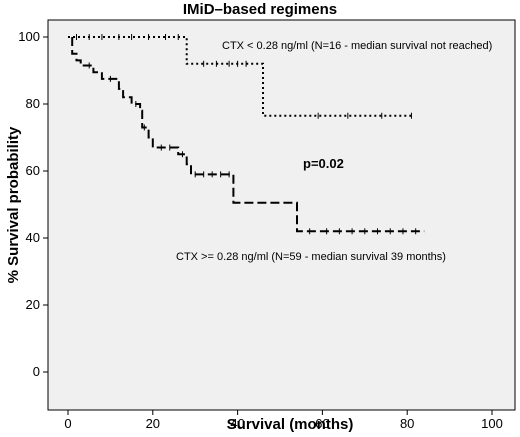 Image resolution: width=520 pixels, height=437 pixels. What do you see at coordinates (33, 103) in the screenshot?
I see `y-tick-label: 80` at bounding box center [33, 103].